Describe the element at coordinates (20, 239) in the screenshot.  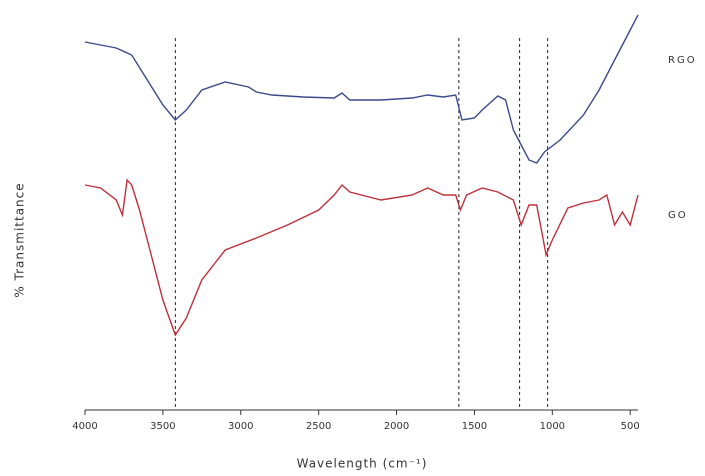
I see `y-axis-label: % Transmittance` at that location.